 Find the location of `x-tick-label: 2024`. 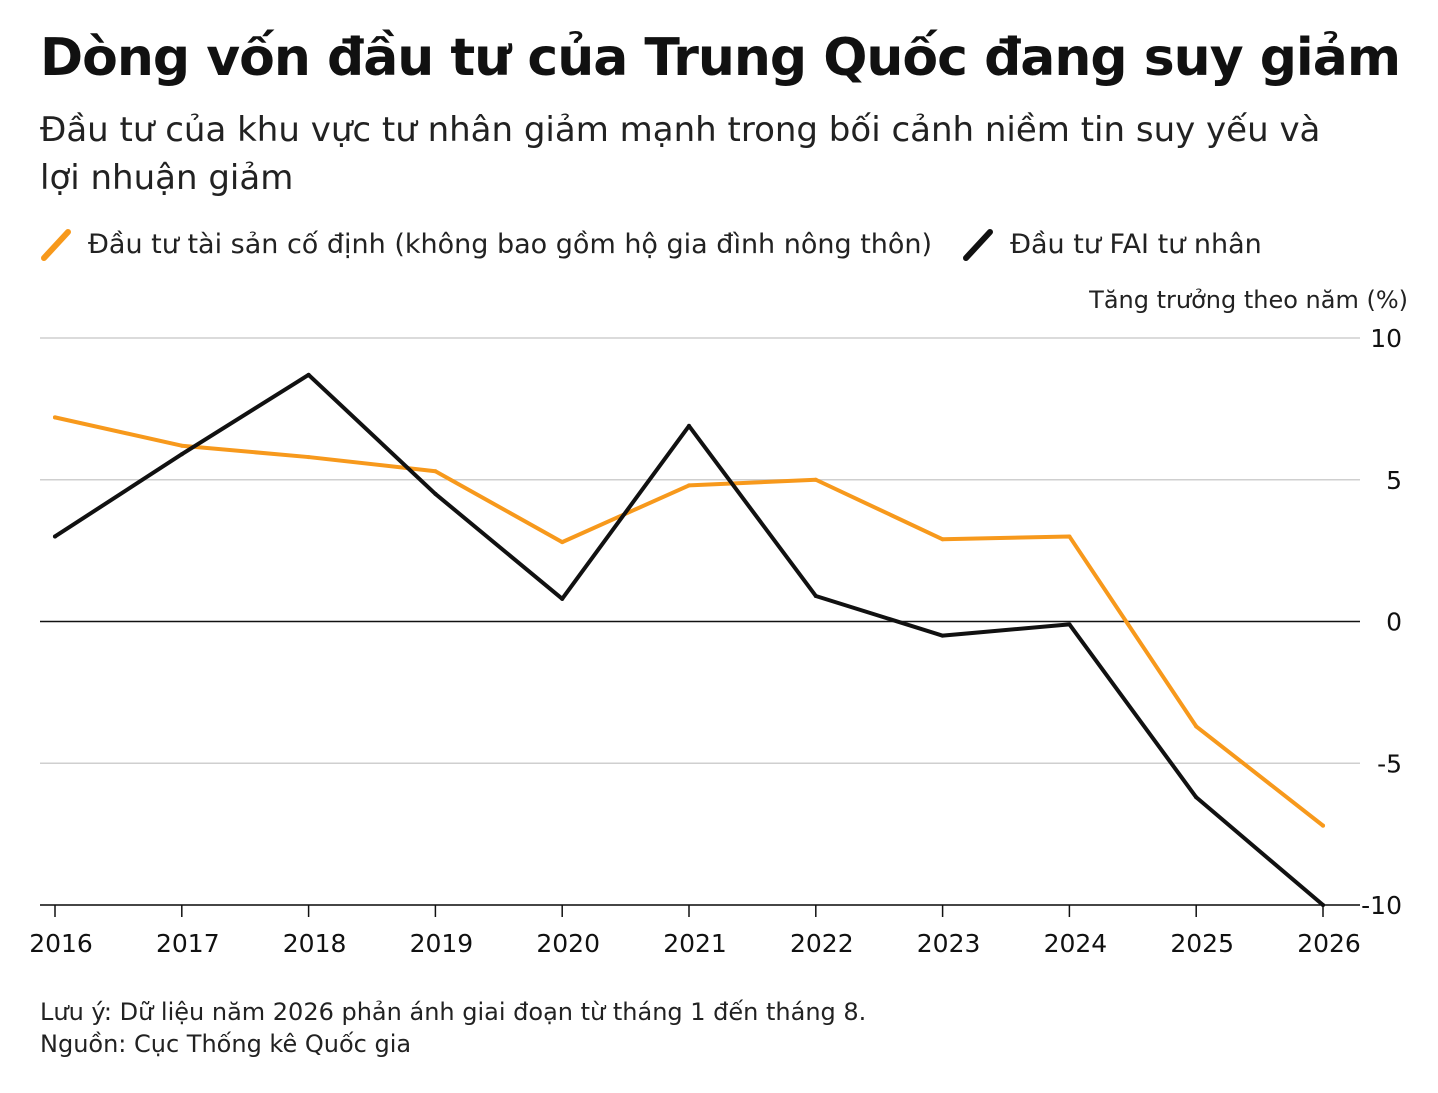

x-tick-label: 2024 is located at coordinates (1076, 943).